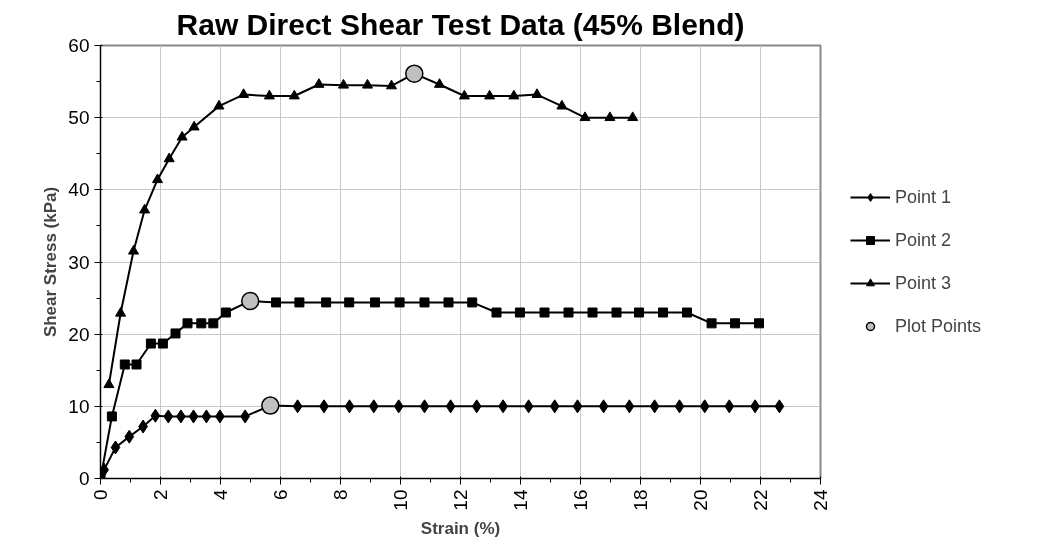  I want to click on legend-label: Point 2, so click(923, 240).